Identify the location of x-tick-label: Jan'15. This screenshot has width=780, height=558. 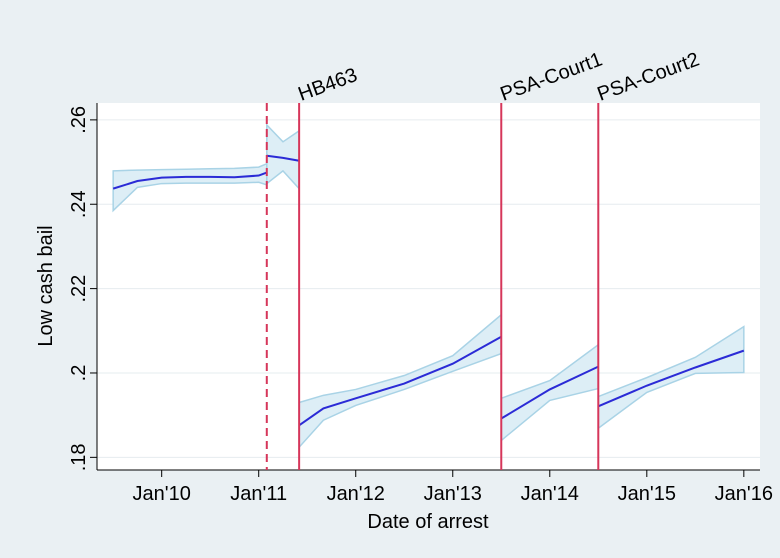
(647, 494).